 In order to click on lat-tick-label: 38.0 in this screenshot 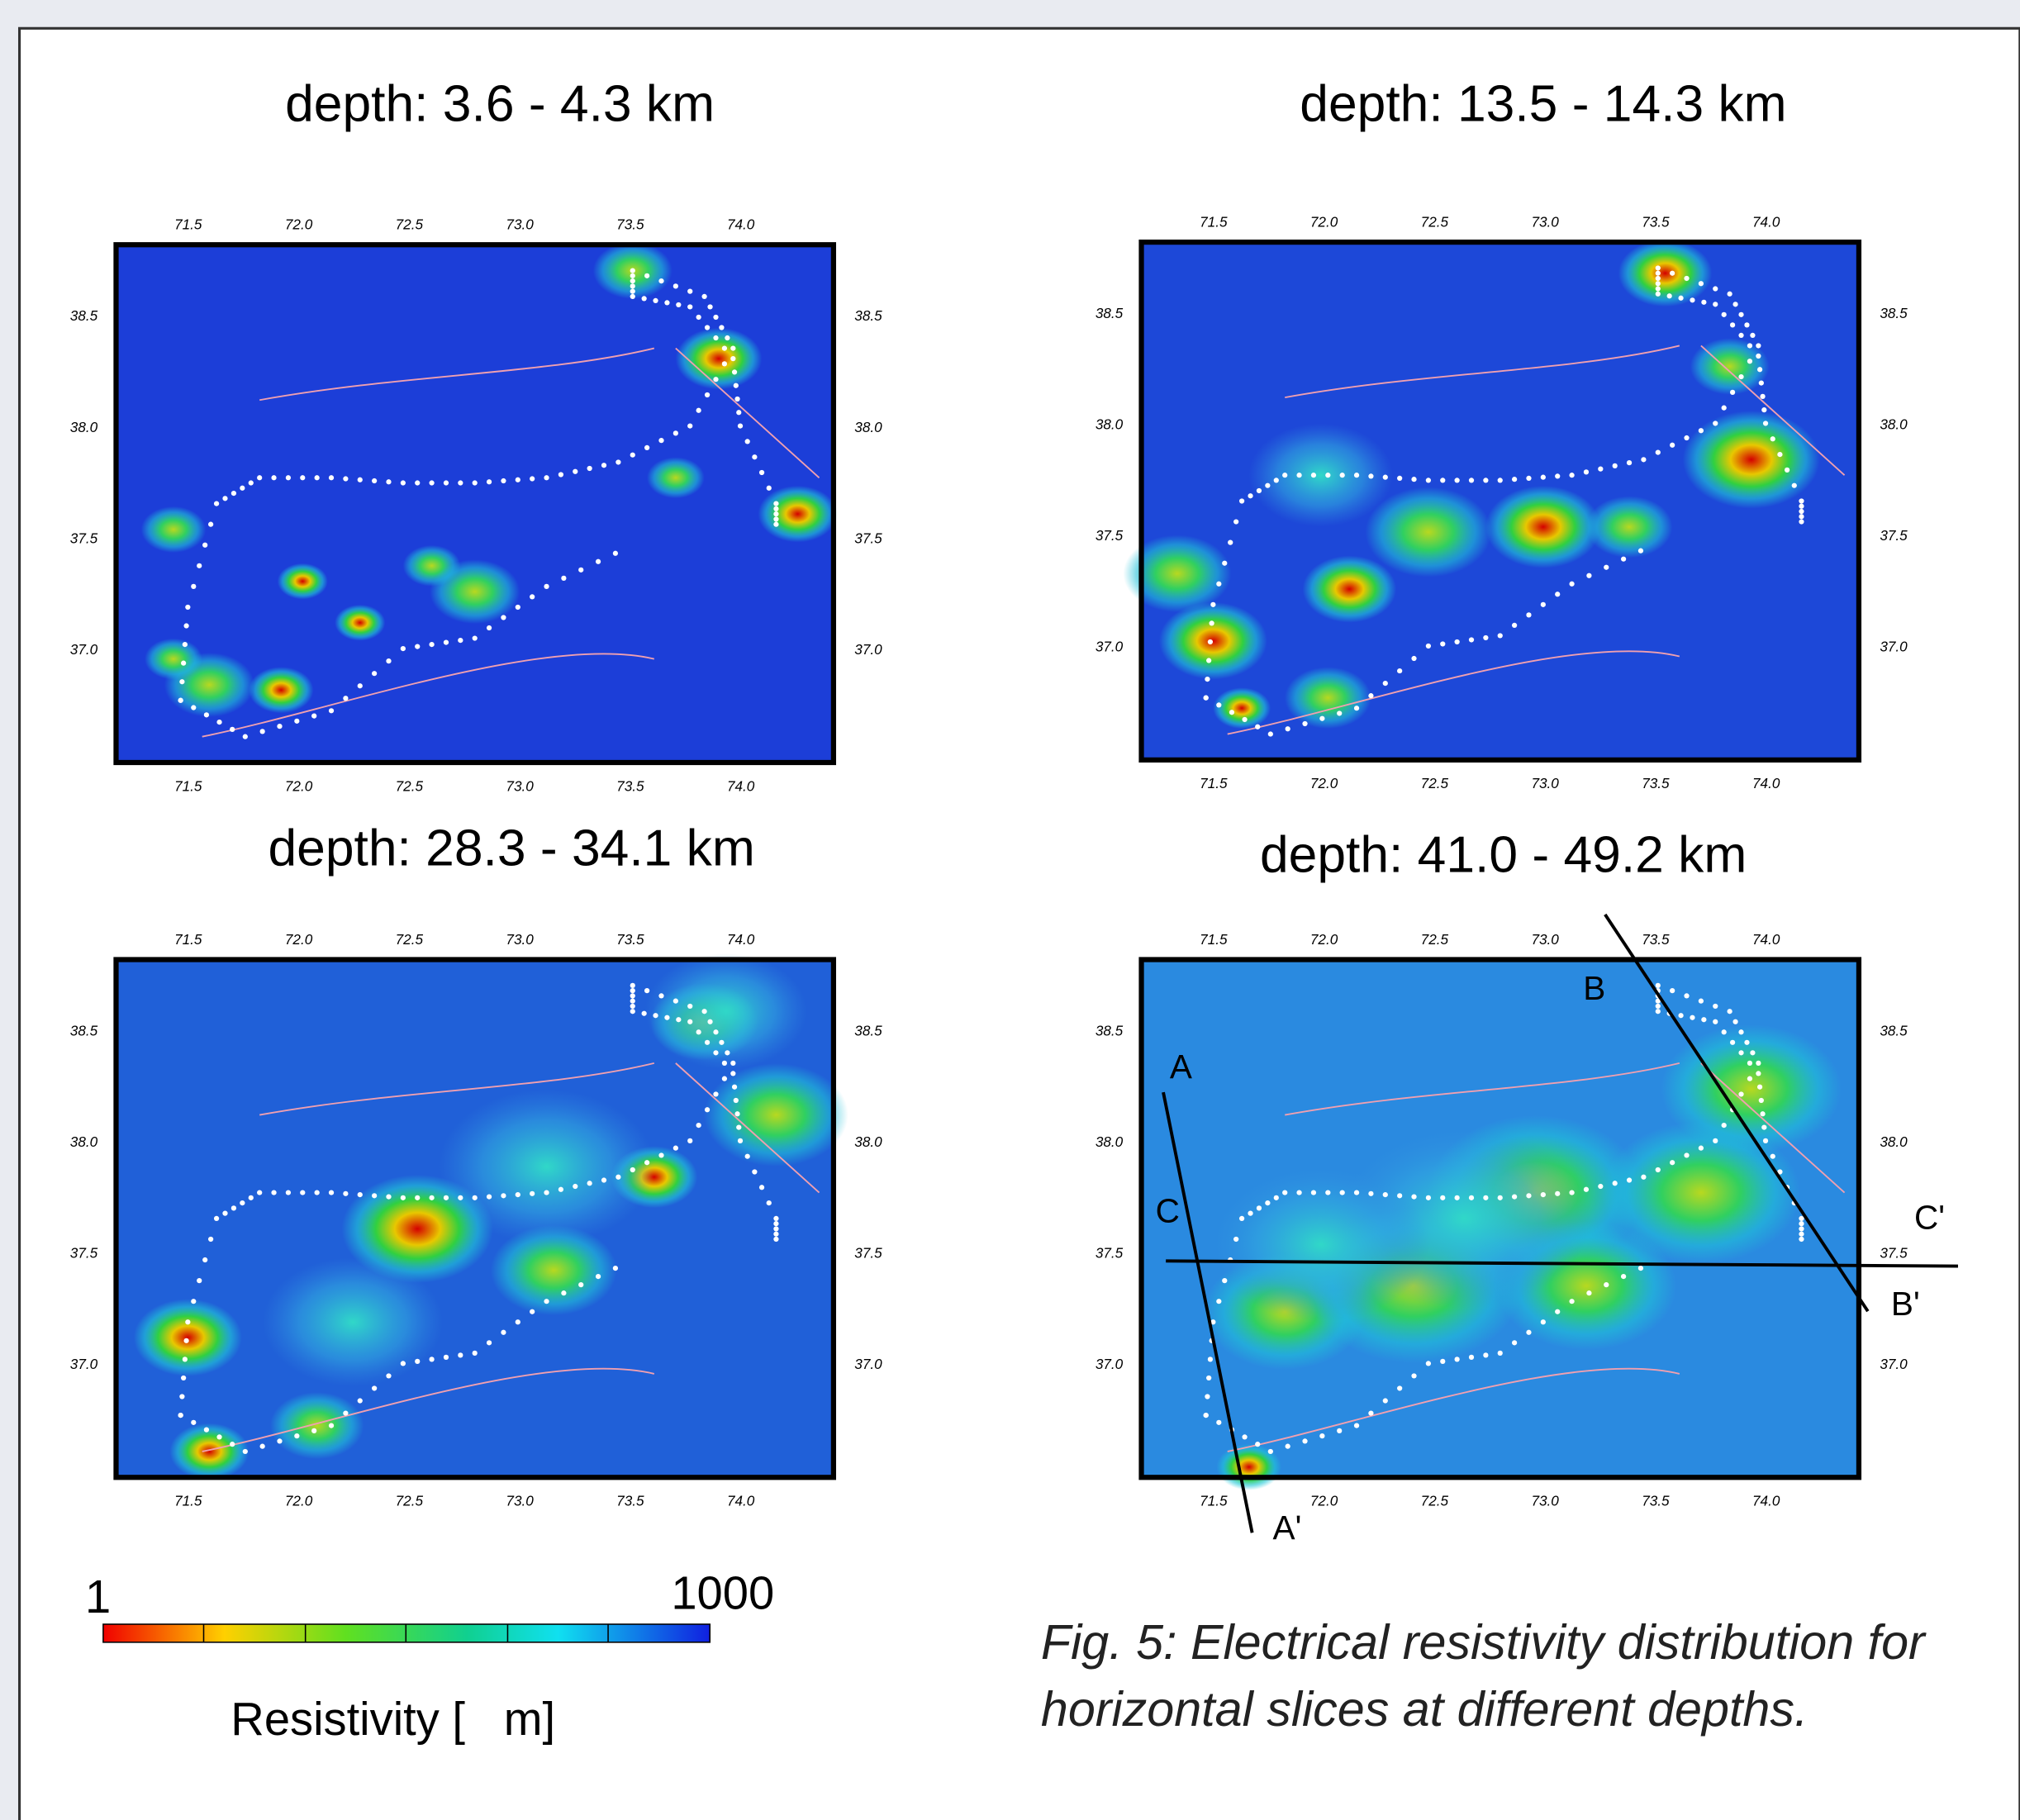, I will do `click(84, 427)`.